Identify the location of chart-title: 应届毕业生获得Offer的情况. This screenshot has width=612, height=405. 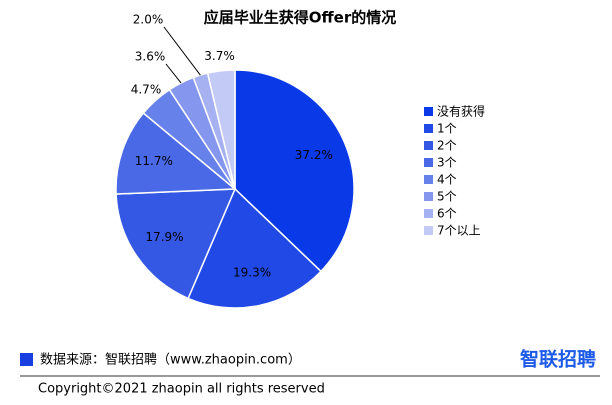
(300, 18).